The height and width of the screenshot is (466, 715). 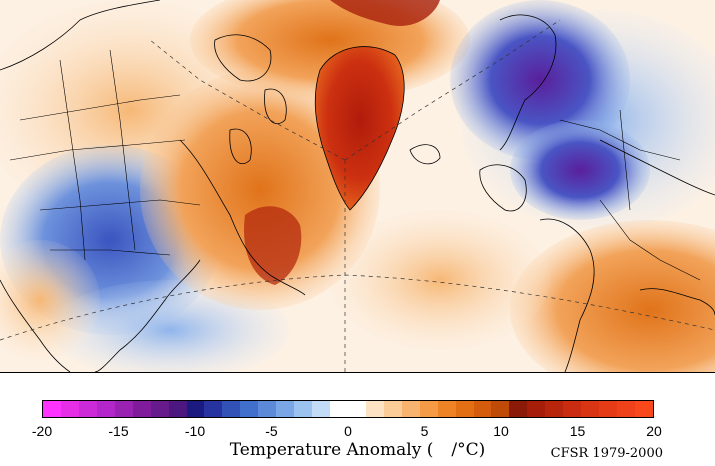 What do you see at coordinates (577, 431) in the screenshot?
I see `colorbar-tick-label: 15` at bounding box center [577, 431].